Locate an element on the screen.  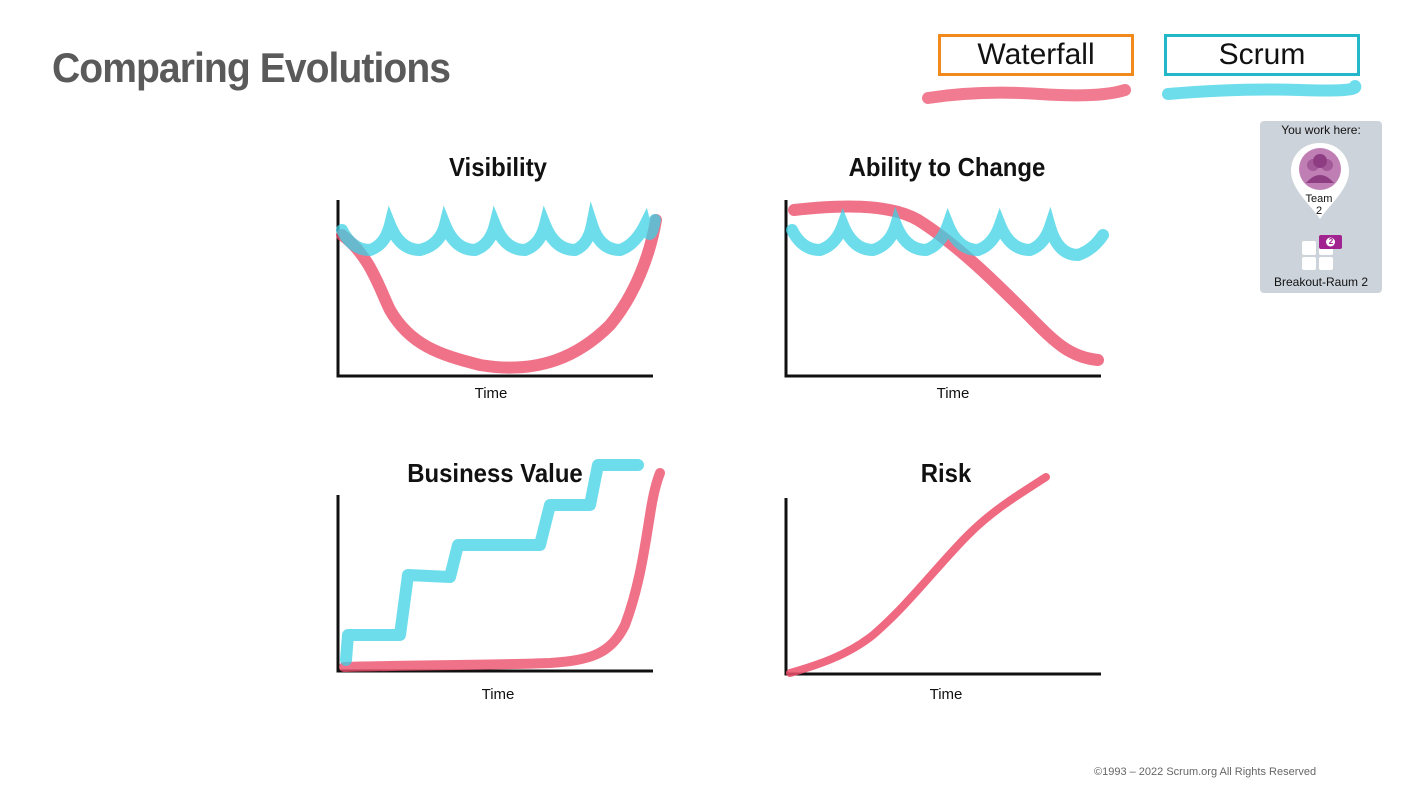
team-pin-icon is located at coordinates (1320, 181).